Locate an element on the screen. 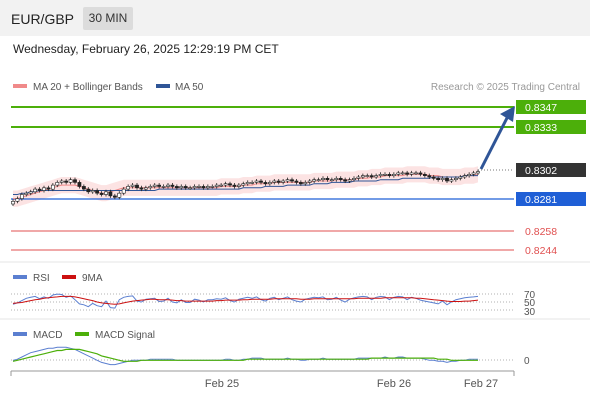 This screenshot has height=400, width=590. rsi-level-70: 70 is located at coordinates (530, 295).